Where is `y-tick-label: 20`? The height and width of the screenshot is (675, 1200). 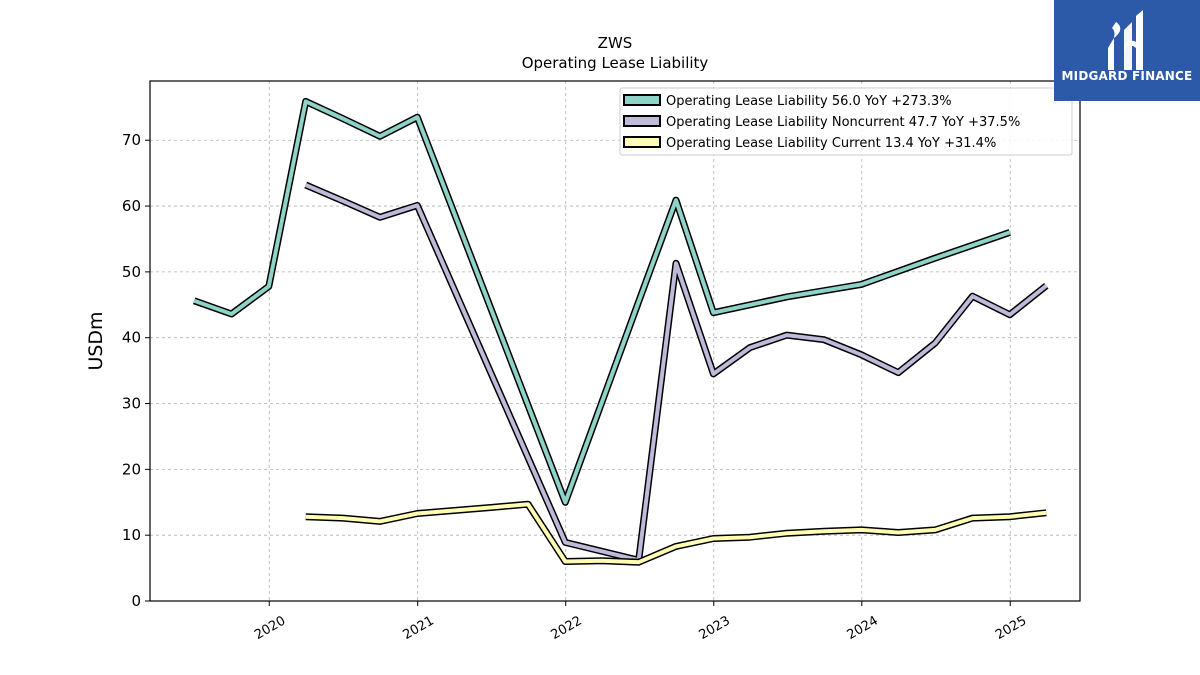 y-tick-label: 20 is located at coordinates (131, 469).